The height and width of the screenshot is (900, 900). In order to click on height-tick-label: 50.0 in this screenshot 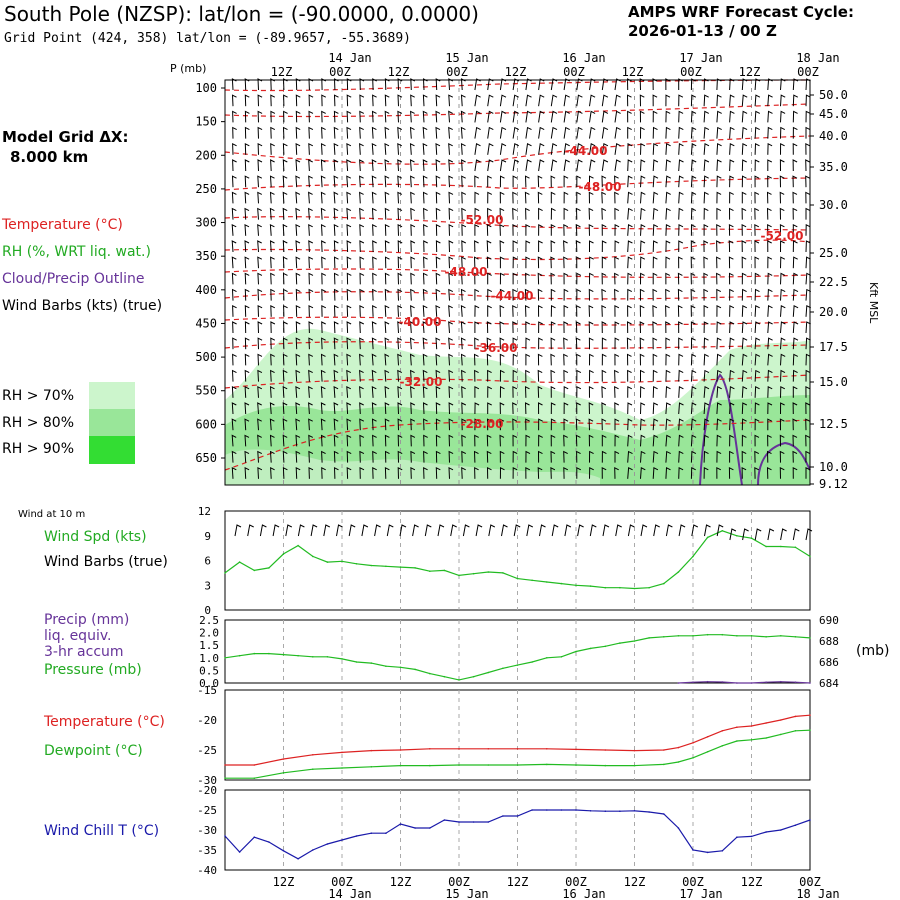, I will do `click(833, 95)`.